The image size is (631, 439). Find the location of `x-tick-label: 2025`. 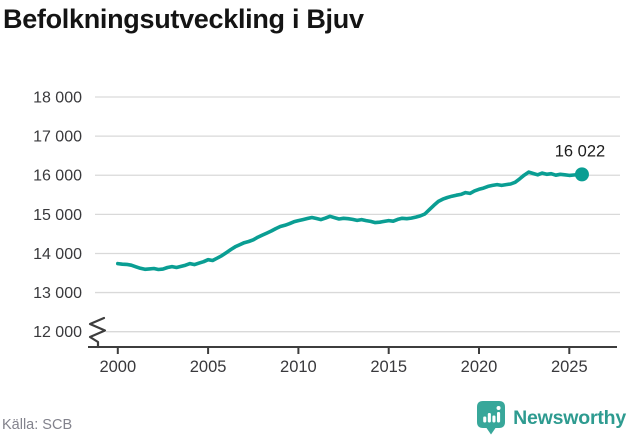

x-tick-label: 2025 is located at coordinates (569, 367).